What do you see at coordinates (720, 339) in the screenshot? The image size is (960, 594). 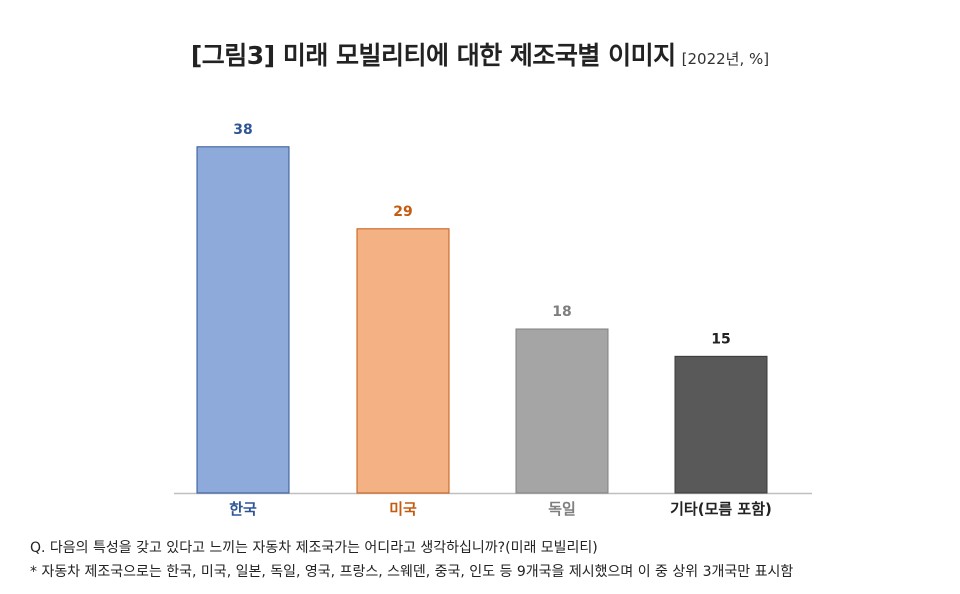 I see `data-label-4: 15` at bounding box center [720, 339].